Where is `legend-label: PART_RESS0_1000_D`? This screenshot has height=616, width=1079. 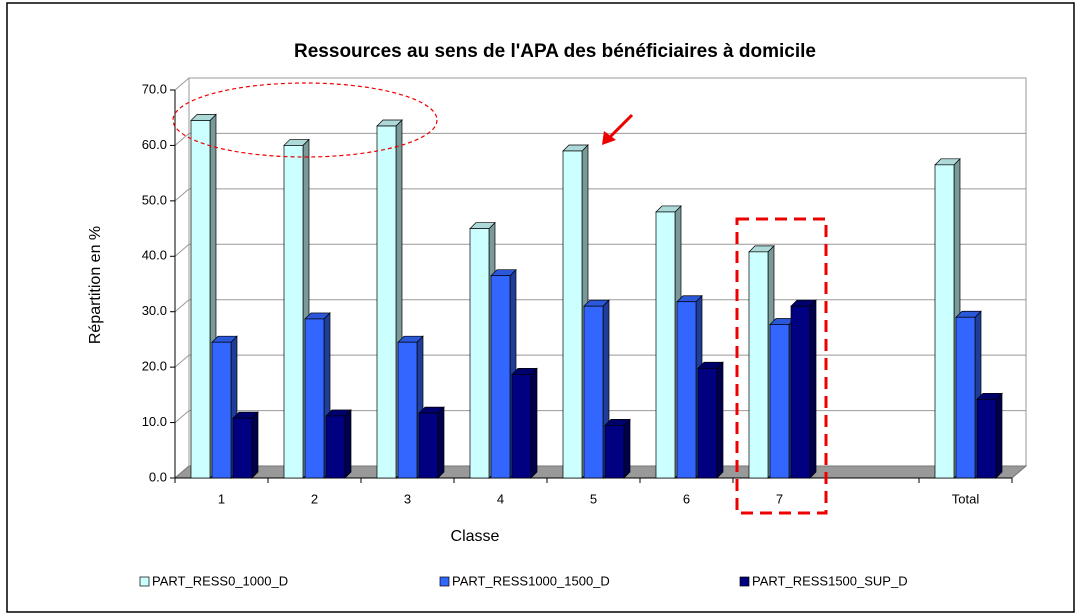 legend-label: PART_RESS0_1000_D is located at coordinates (220, 580).